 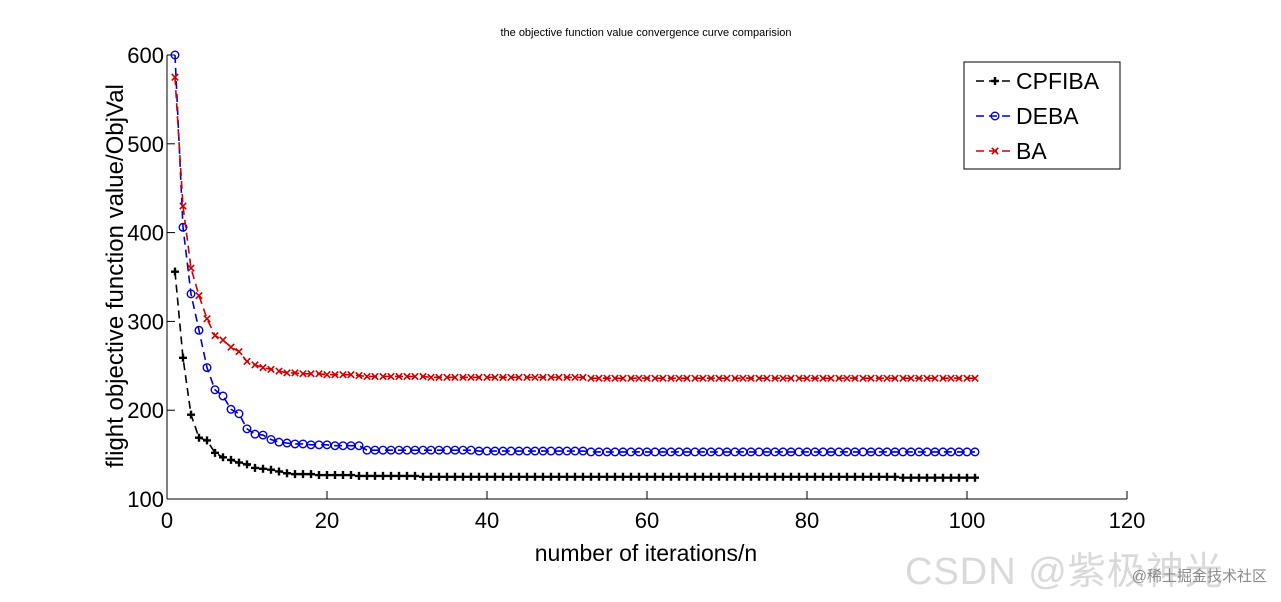 I want to click on watermark-text: CSDN @紫极神光, so click(x=1064, y=572).